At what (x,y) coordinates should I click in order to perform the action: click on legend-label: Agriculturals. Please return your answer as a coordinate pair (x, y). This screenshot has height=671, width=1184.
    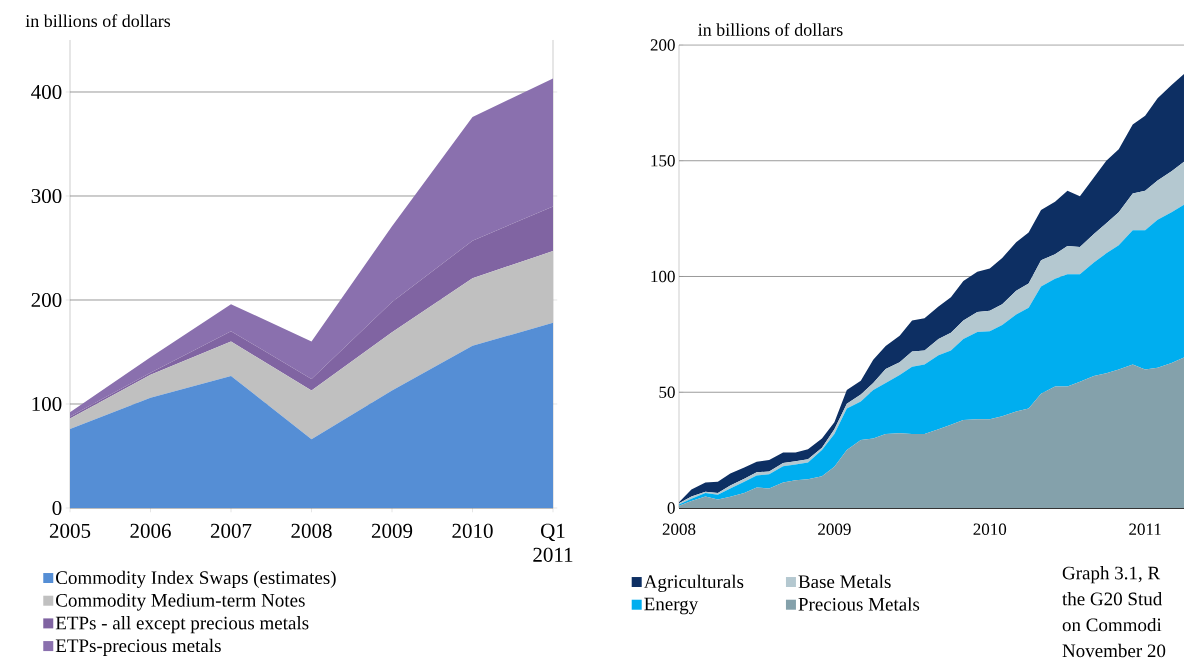
    Looking at the image, I should click on (693, 583).